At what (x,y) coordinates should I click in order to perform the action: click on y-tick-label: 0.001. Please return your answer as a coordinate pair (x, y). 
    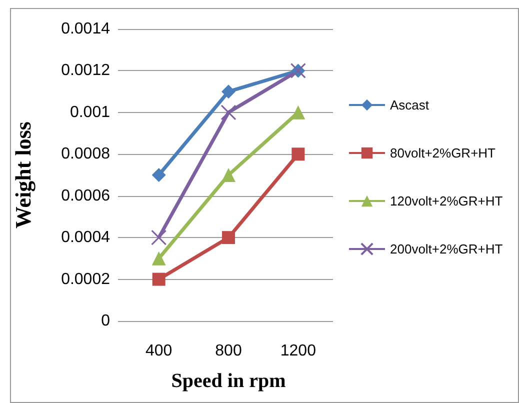
    Looking at the image, I should click on (90, 112).